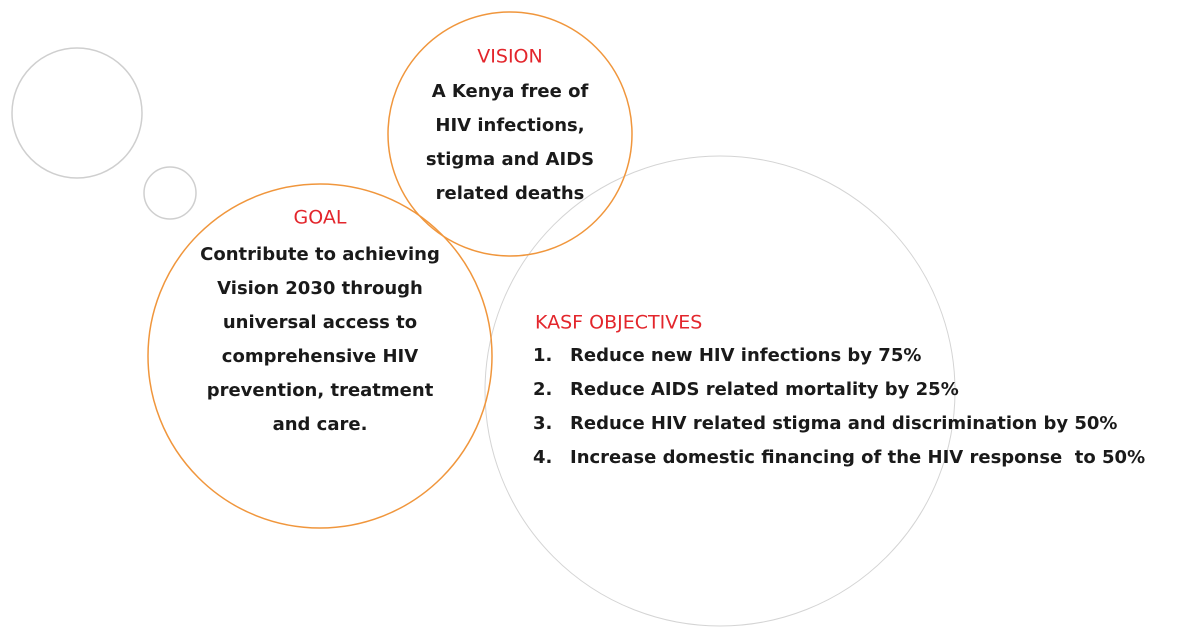 The image size is (1197, 627). Describe the element at coordinates (509, 125) in the screenshot. I see `vision-text: HIV infections,` at that location.